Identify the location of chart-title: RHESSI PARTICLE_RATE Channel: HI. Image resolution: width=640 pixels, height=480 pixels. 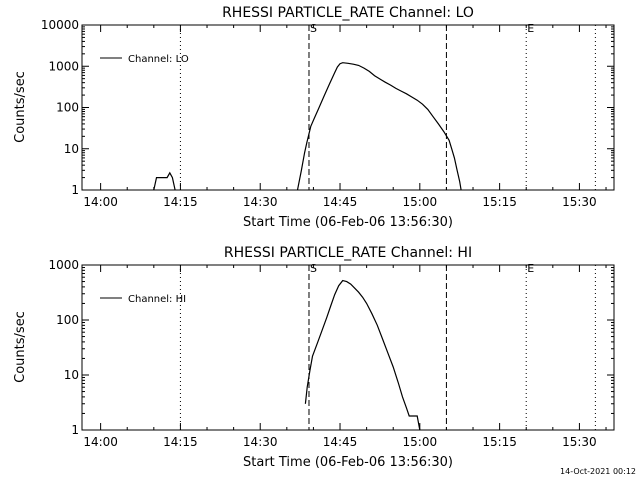
(348, 253).